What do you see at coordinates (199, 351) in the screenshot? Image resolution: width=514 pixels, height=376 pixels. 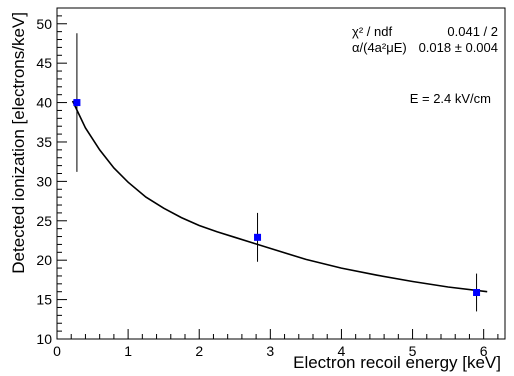 I see `x-tick-label: 2` at bounding box center [199, 351].